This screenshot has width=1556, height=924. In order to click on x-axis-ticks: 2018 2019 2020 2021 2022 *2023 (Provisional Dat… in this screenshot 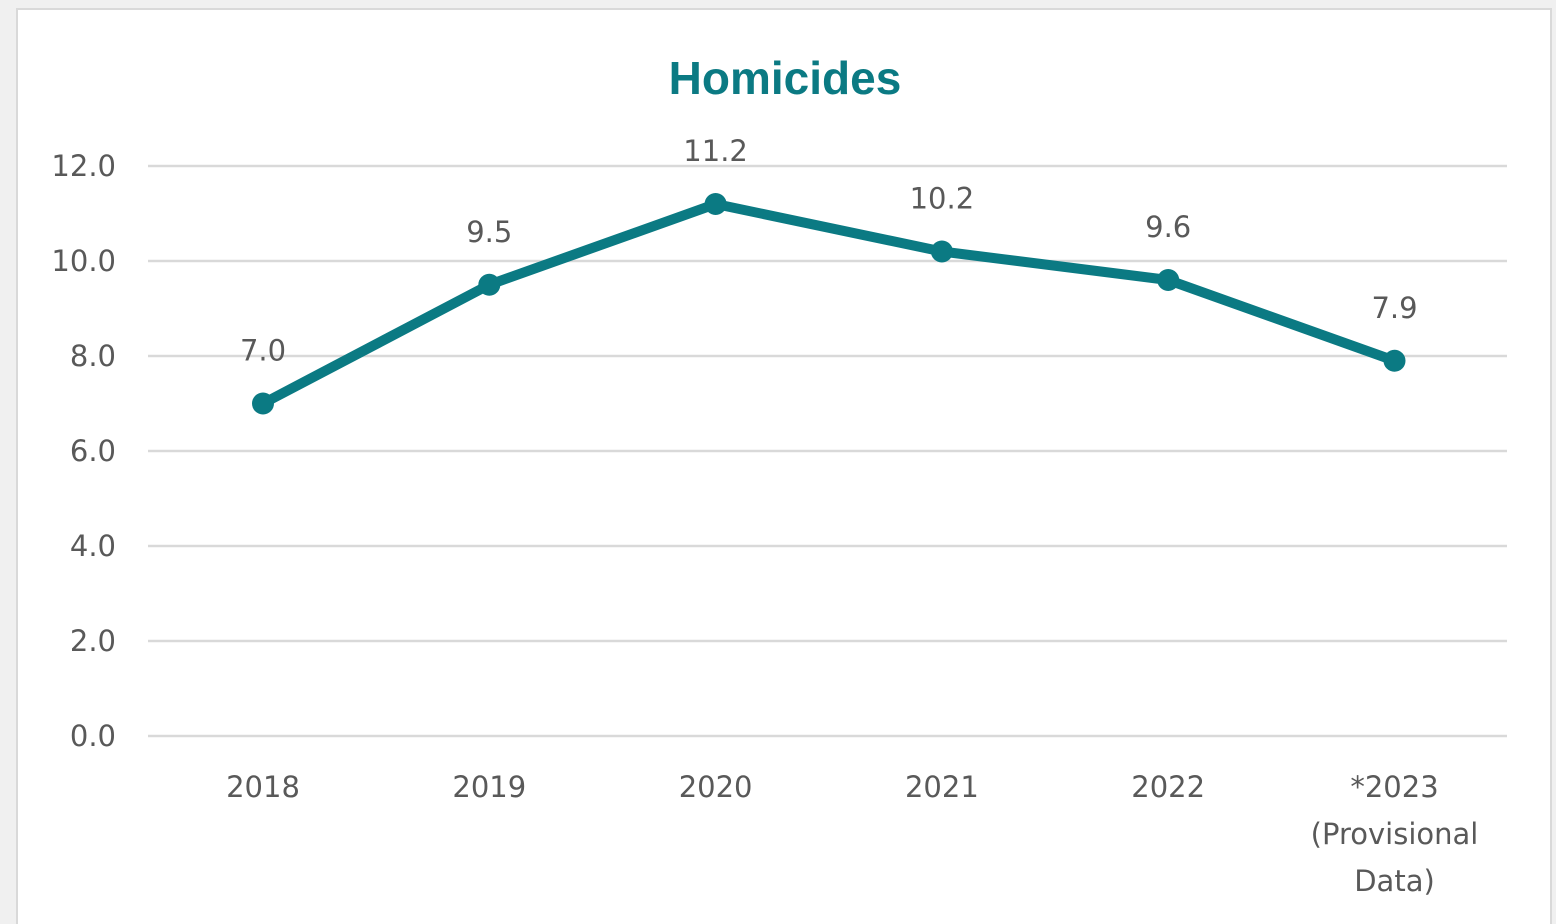, I will do `click(852, 834)`.